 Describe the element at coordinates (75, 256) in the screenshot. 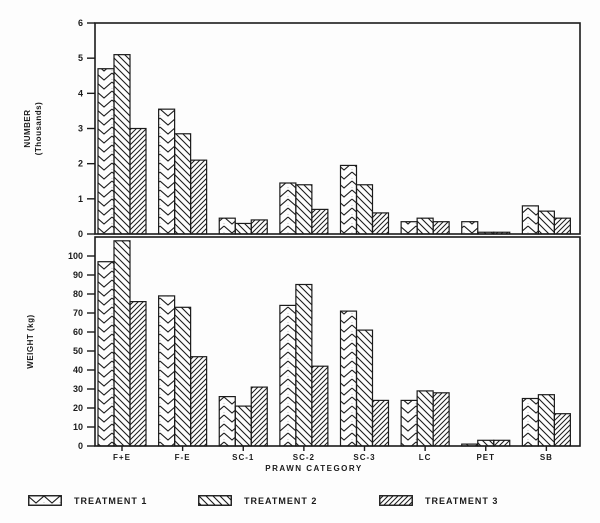

I see `y-tick-label: 100` at that location.